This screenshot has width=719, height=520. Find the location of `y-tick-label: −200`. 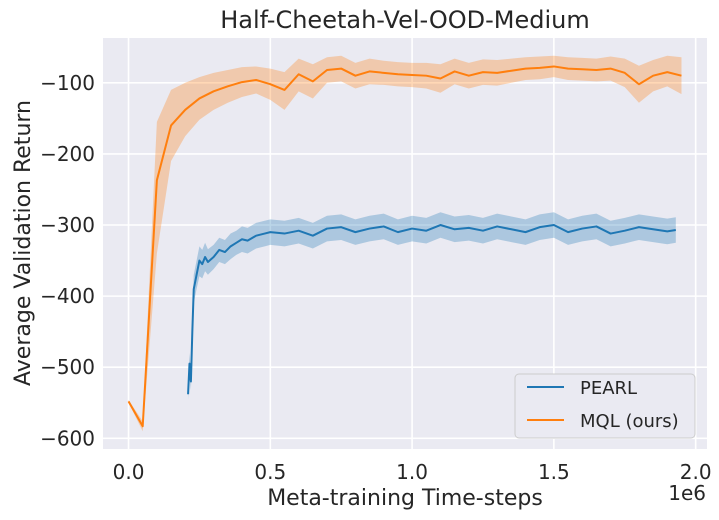

y-tick-label: −200 is located at coordinates (67, 154).